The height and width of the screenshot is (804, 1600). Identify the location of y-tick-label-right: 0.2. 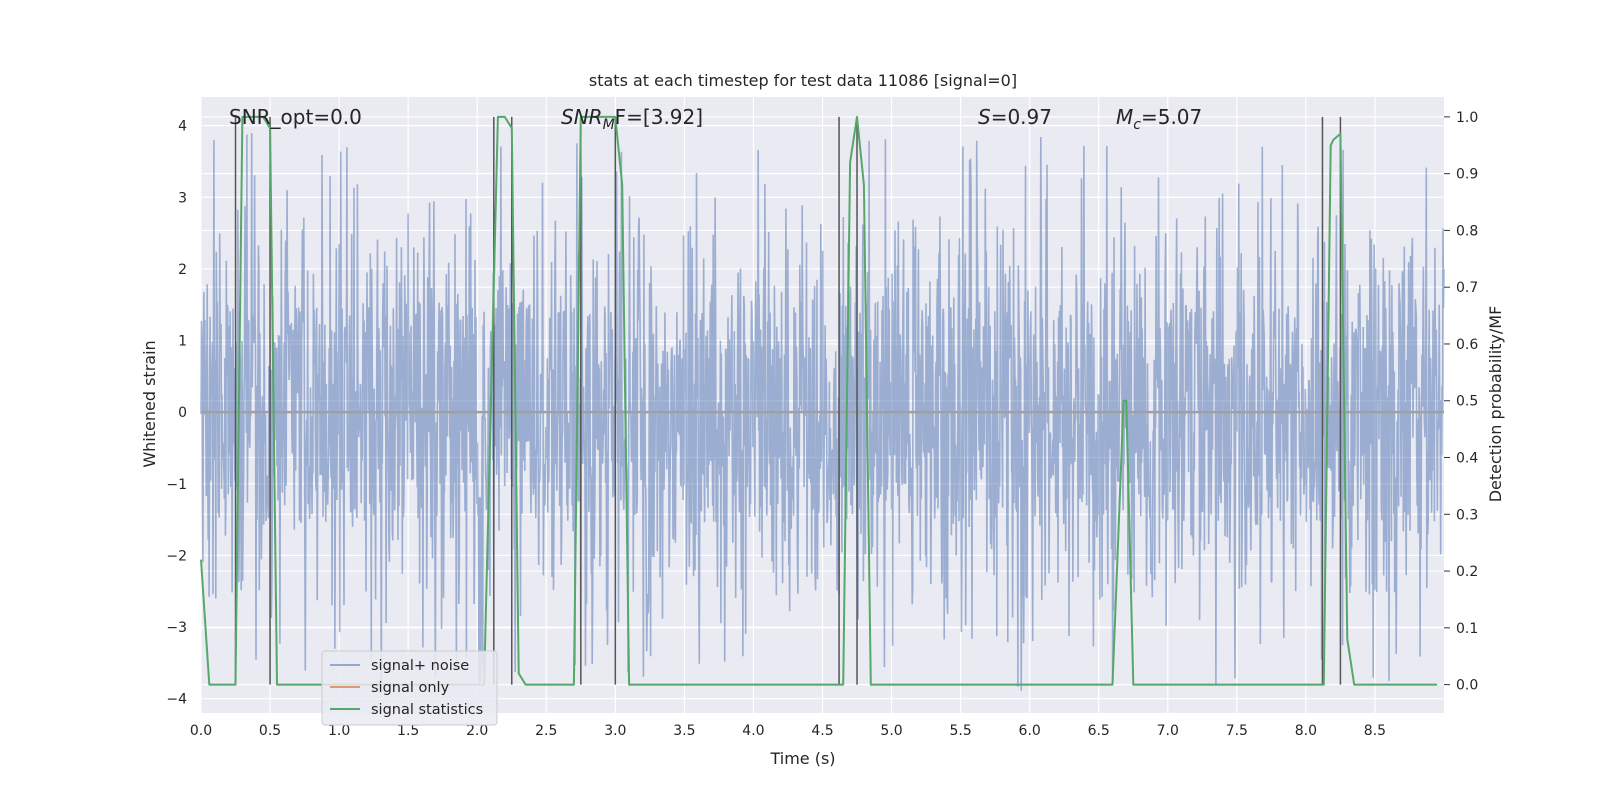
(1467, 572).